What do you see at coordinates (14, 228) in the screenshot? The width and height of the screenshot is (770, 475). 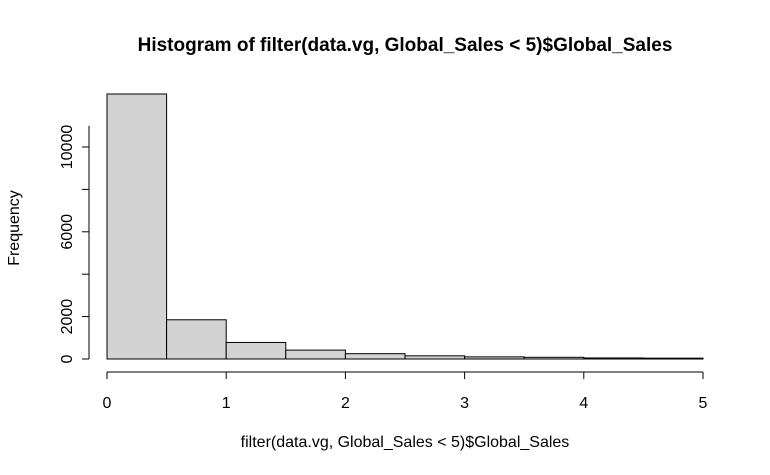 I see `y-axis-label: Frequency` at bounding box center [14, 228].